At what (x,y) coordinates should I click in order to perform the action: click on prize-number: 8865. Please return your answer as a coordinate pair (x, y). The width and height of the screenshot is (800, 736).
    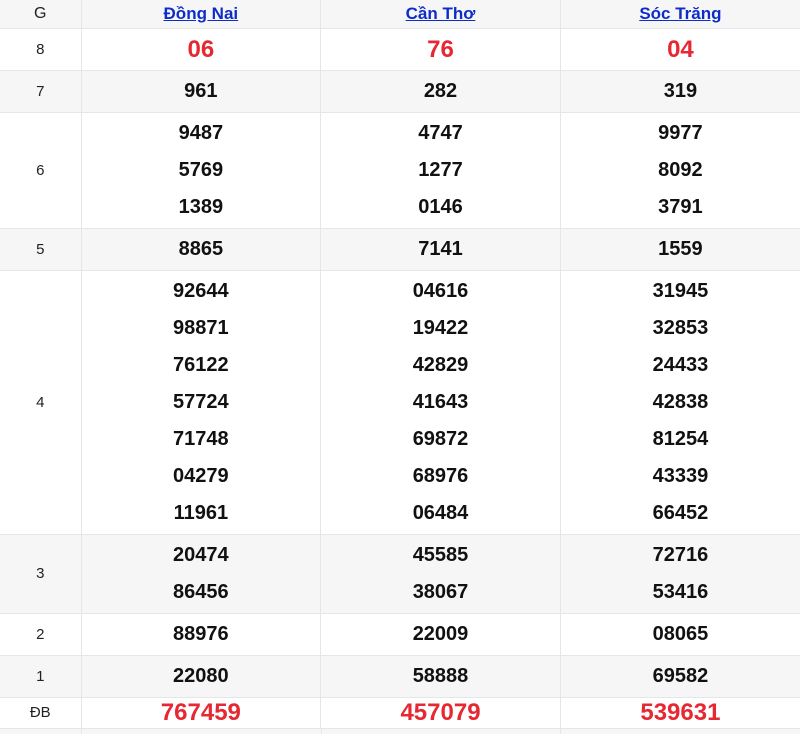
    Looking at the image, I should click on (201, 248).